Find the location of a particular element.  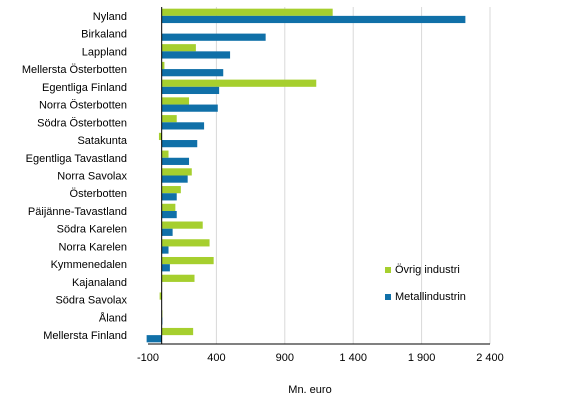

x-tick-label: 1 900 is located at coordinates (422, 358).